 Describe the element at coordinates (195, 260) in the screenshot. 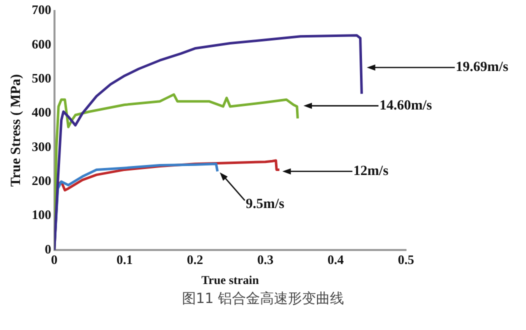

I see `x-tick-label: 0.2` at that location.